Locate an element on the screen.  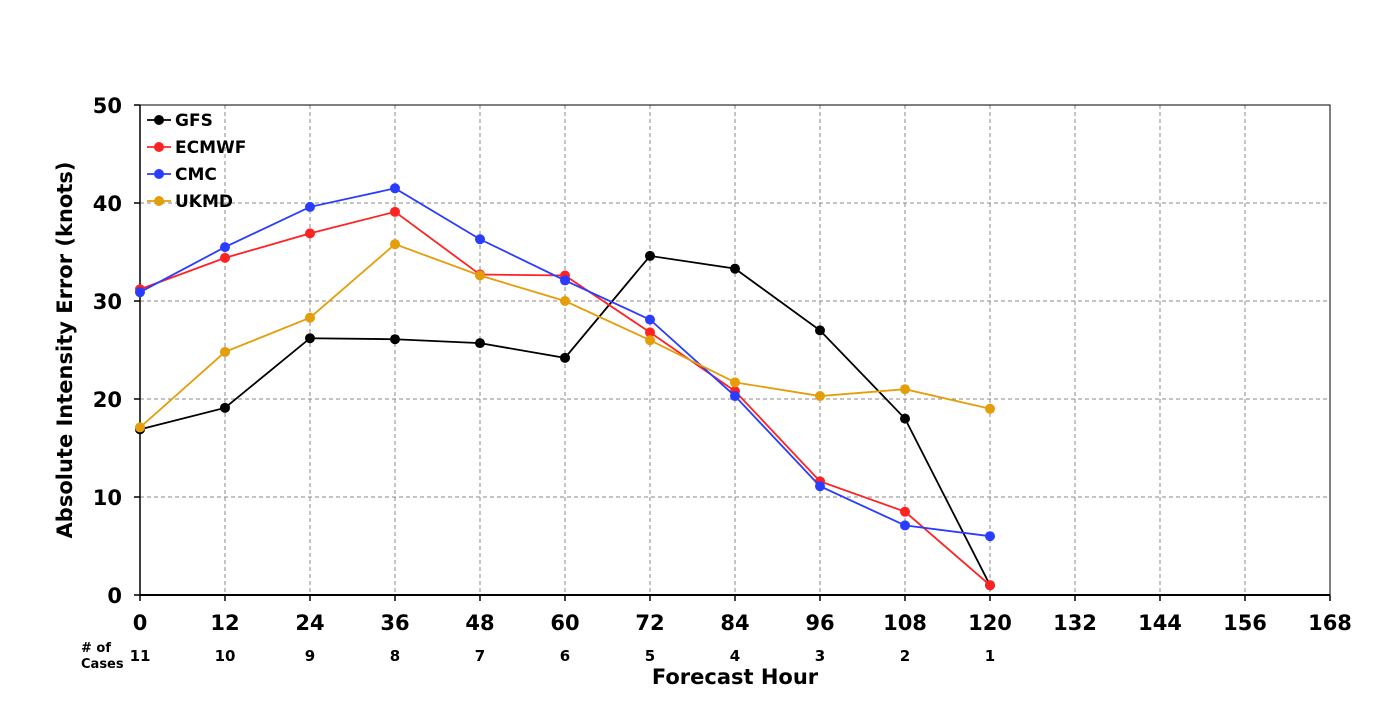
legend-label-gfs: GFS is located at coordinates (194, 121).